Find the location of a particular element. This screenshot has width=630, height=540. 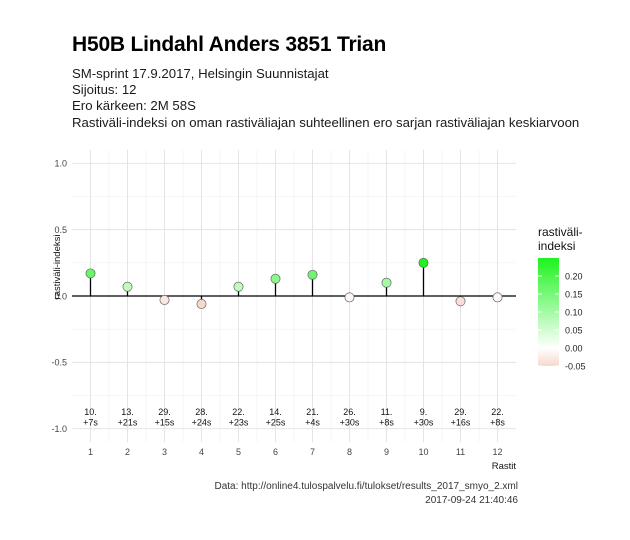

legend-title-line1: rastiväli- is located at coordinates (560, 232).